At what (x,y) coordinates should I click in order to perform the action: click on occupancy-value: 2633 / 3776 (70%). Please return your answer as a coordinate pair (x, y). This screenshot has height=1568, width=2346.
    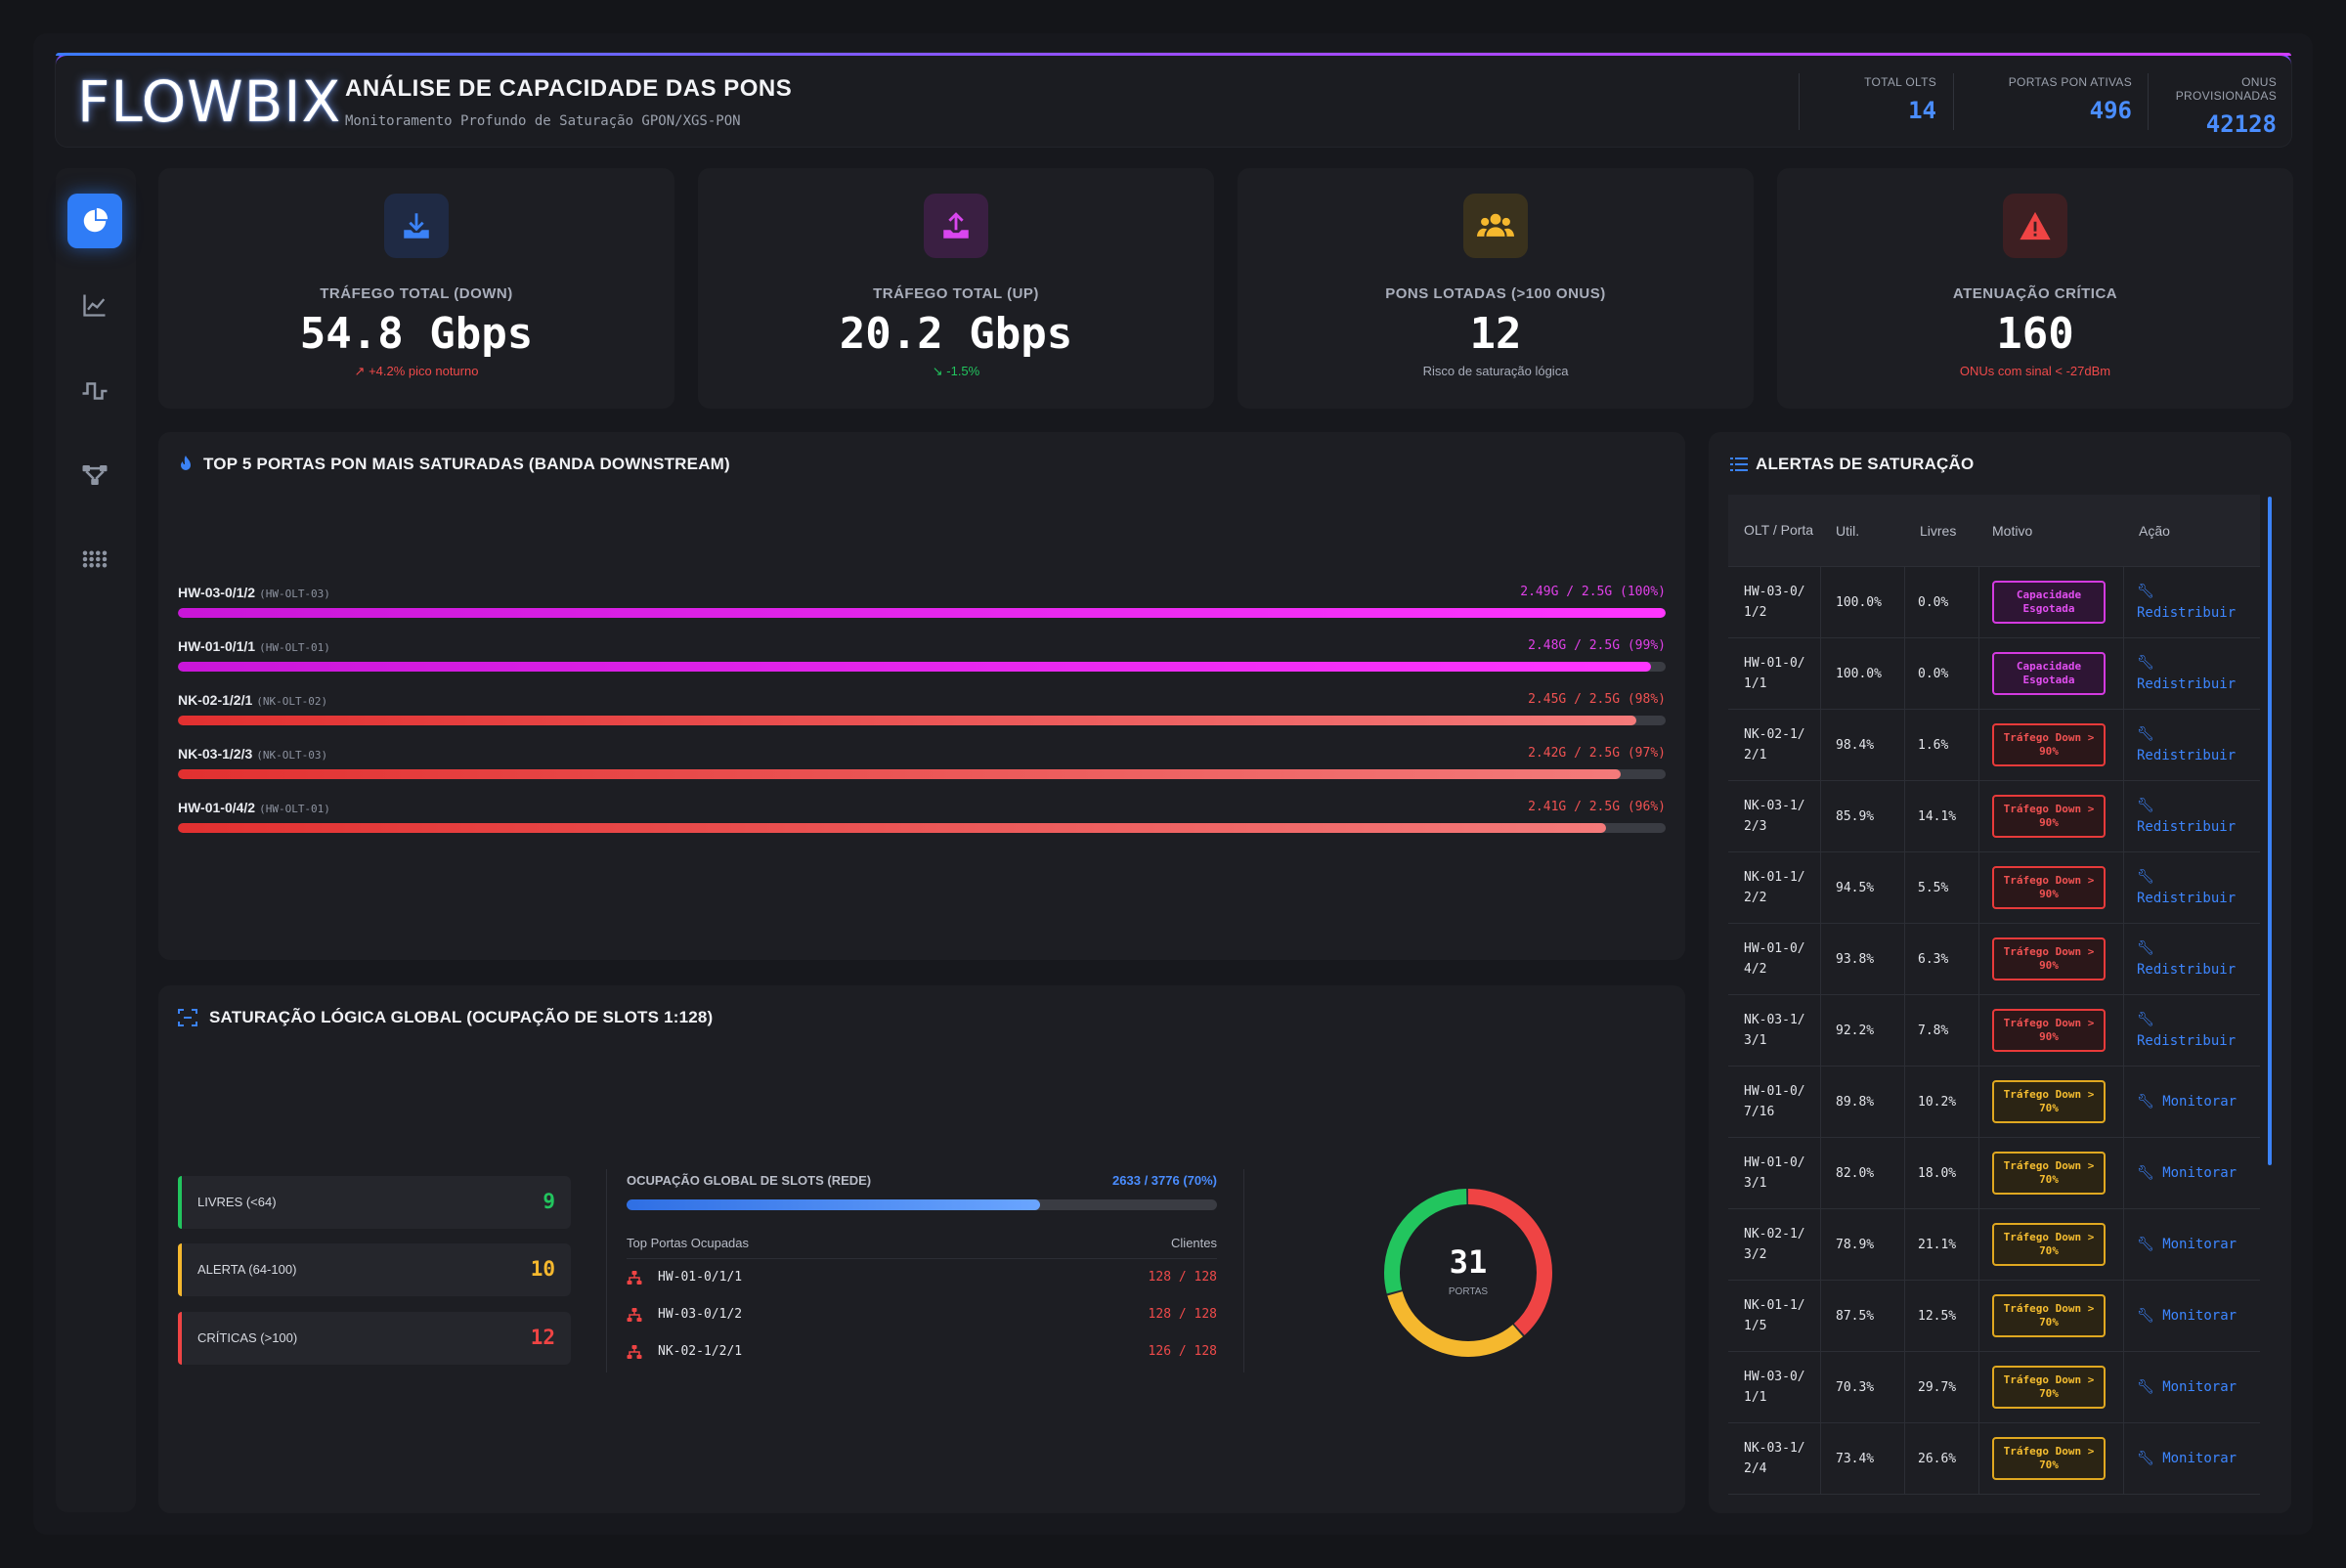
    Looking at the image, I should click on (1164, 1181).